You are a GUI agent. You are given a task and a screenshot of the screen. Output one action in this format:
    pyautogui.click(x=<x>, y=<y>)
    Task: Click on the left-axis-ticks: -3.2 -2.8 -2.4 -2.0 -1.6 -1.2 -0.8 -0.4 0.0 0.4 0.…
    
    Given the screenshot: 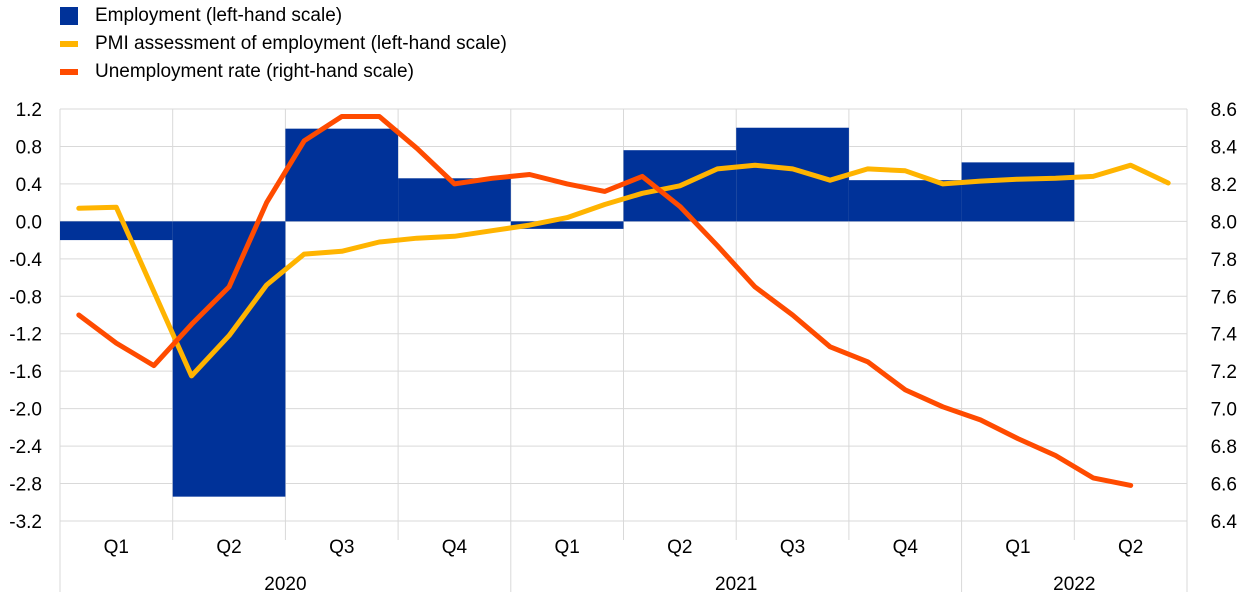 What is the action you would take?
    pyautogui.click(x=25, y=316)
    